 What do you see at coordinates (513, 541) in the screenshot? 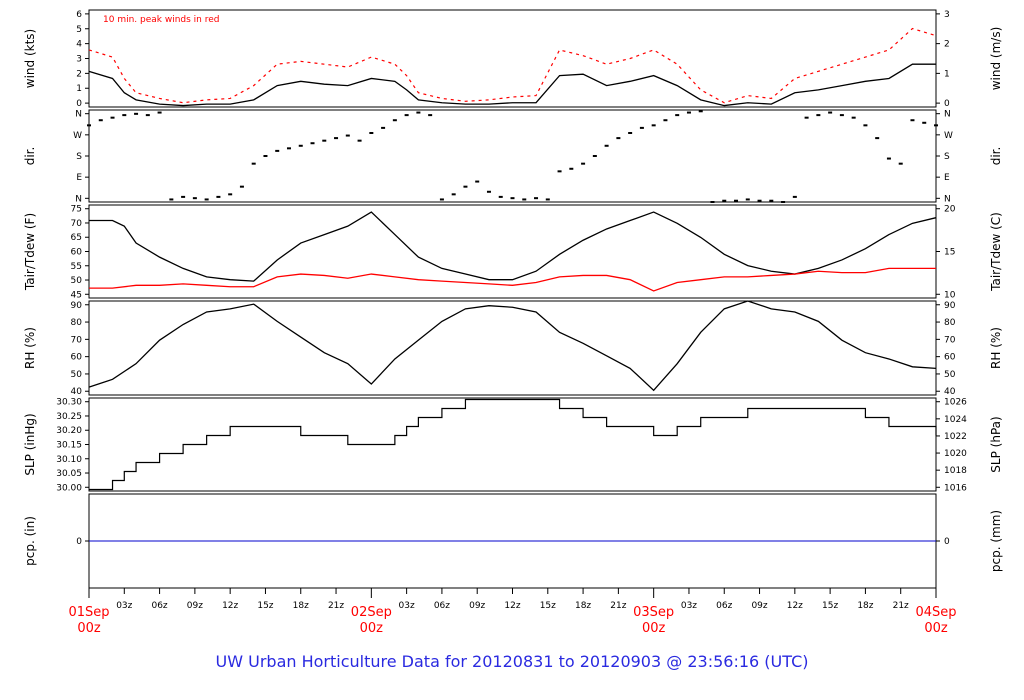
I see `panel-pcp: pcp. (in) pcp. (mm) 0 0` at bounding box center [513, 541].